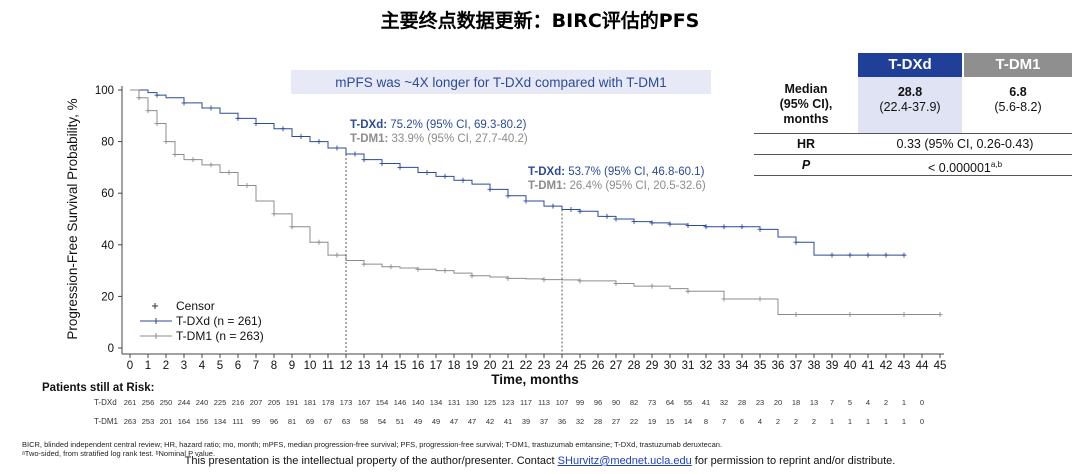  I want to click on x-tick-label: 32, so click(706, 366).